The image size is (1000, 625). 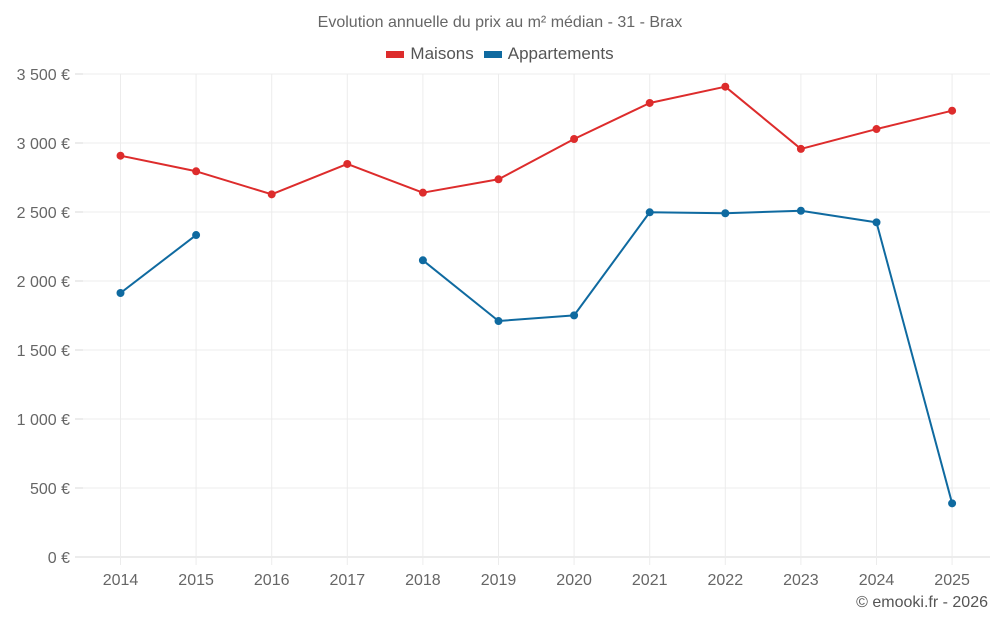 I want to click on x-tick-label: 2017, so click(x=348, y=580).